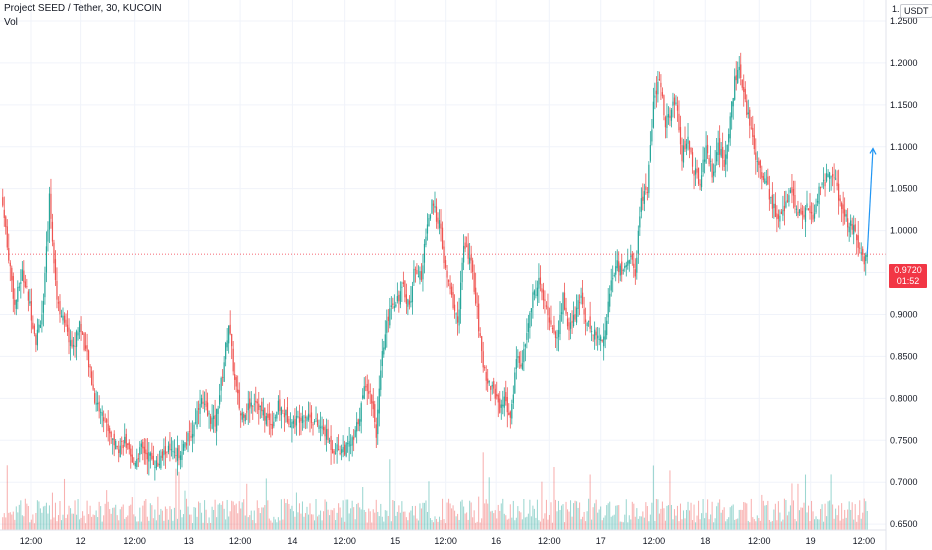 The image size is (932, 550). Describe the element at coordinates (395, 541) in the screenshot. I see `x-tick-label: 15` at that location.